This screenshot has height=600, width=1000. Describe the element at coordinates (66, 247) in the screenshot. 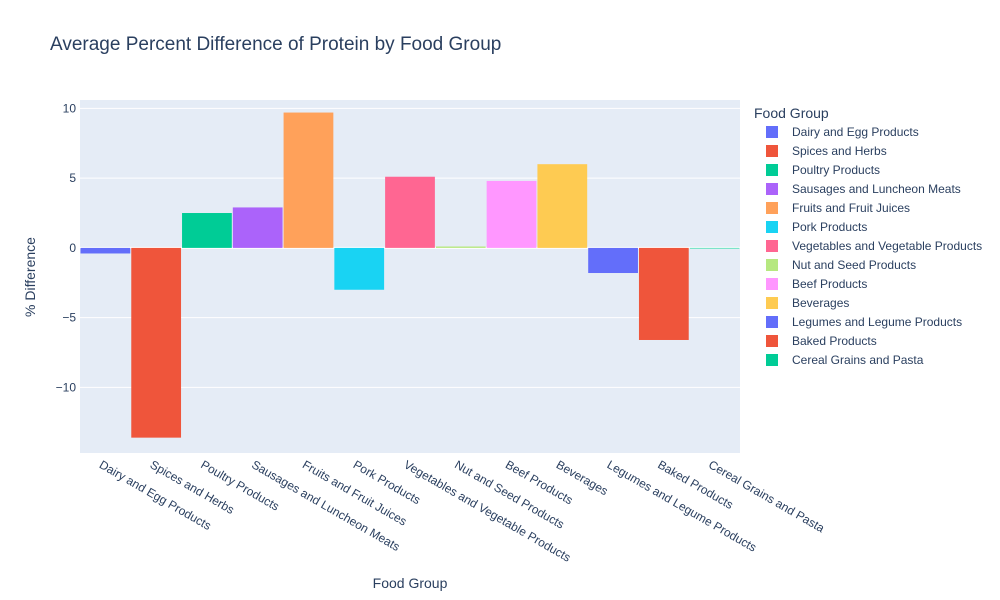

I see `y-tick-labels: 10 5 0 −5 −10` at that location.